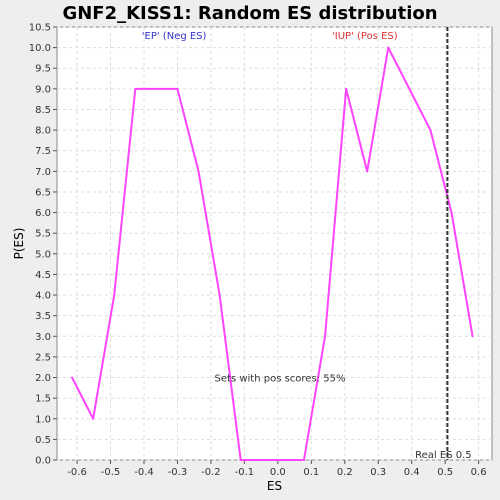 The height and width of the screenshot is (500, 500). What do you see at coordinates (274, 486) in the screenshot?
I see `x-axis-label: ES` at bounding box center [274, 486].